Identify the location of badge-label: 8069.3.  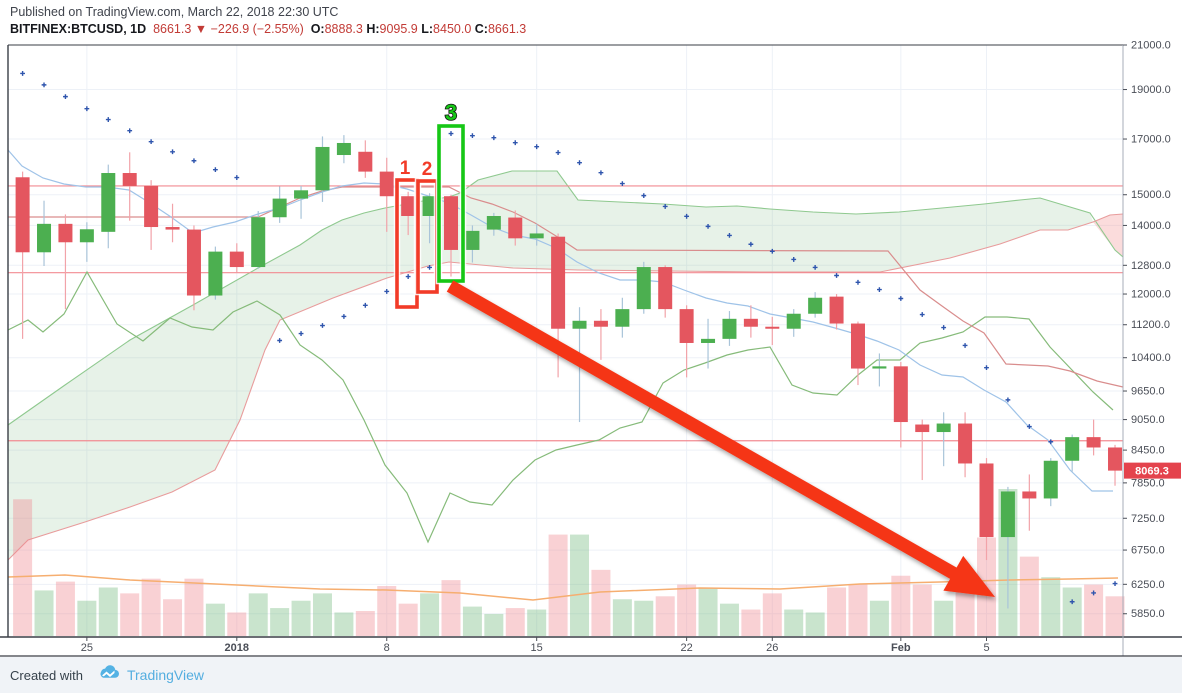
(1152, 472).